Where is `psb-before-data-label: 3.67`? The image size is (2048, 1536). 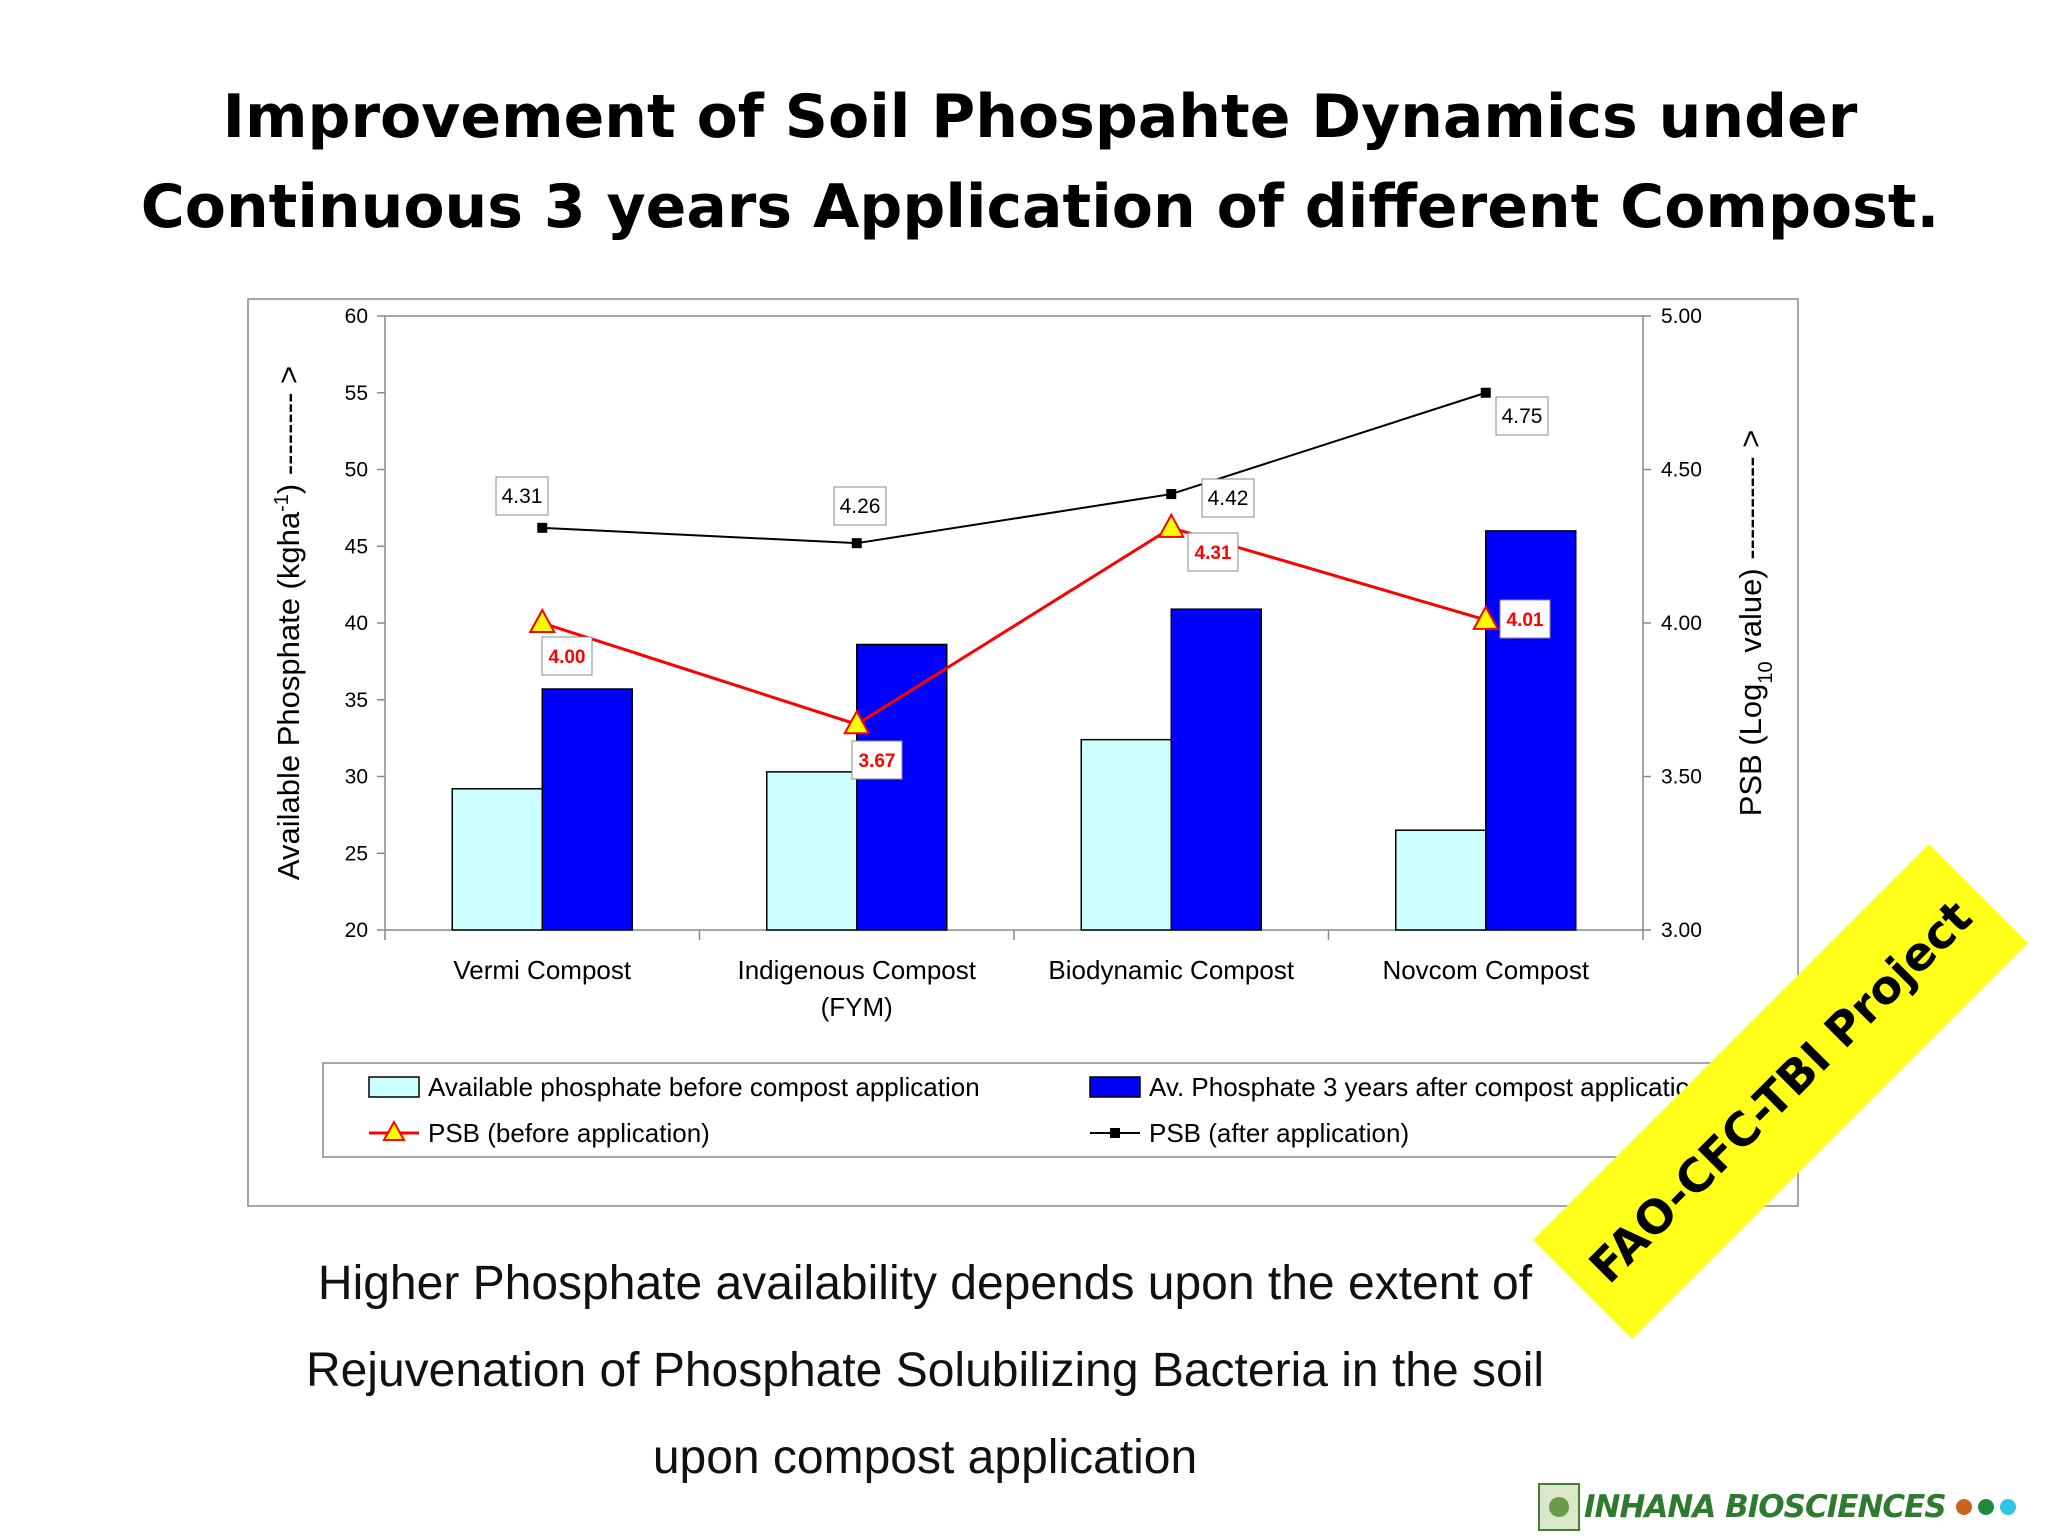
psb-before-data-label: 3.67 is located at coordinates (877, 761).